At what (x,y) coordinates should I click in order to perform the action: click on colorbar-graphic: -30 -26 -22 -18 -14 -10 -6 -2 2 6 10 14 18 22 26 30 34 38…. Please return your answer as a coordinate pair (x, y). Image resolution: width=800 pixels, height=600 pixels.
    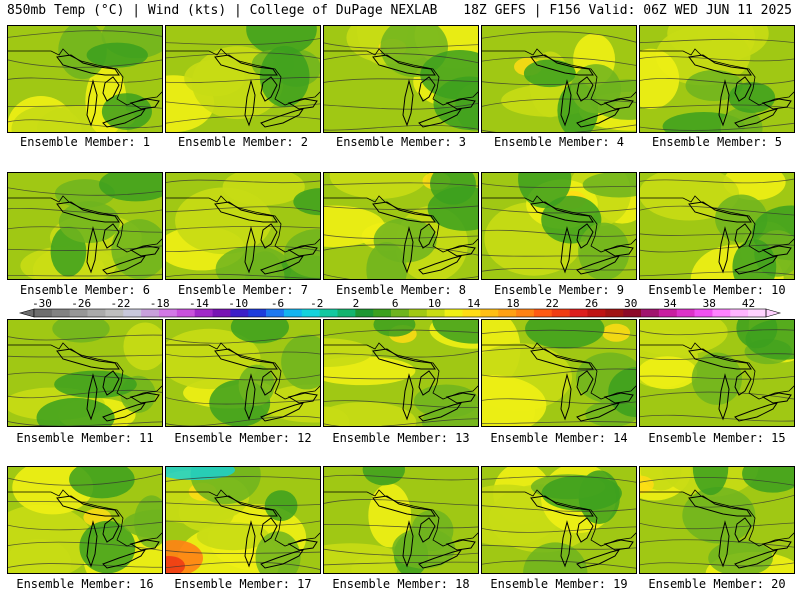
    Looking at the image, I should click on (400, 307).